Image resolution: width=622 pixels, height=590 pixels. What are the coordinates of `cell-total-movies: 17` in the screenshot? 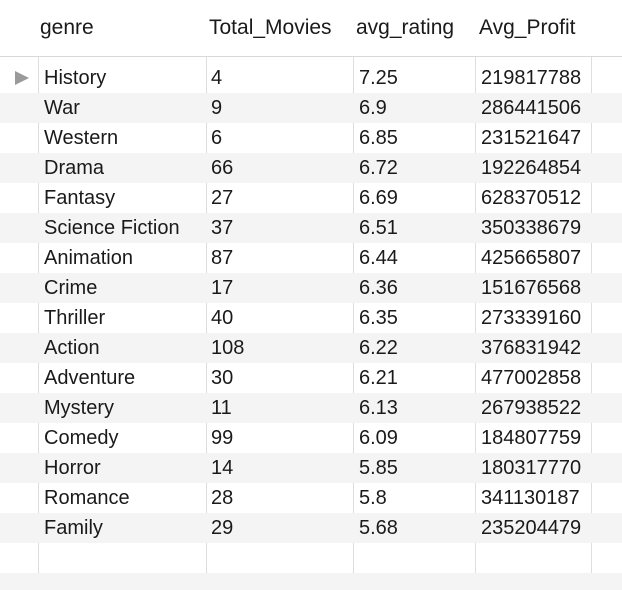 It's located at (222, 288).